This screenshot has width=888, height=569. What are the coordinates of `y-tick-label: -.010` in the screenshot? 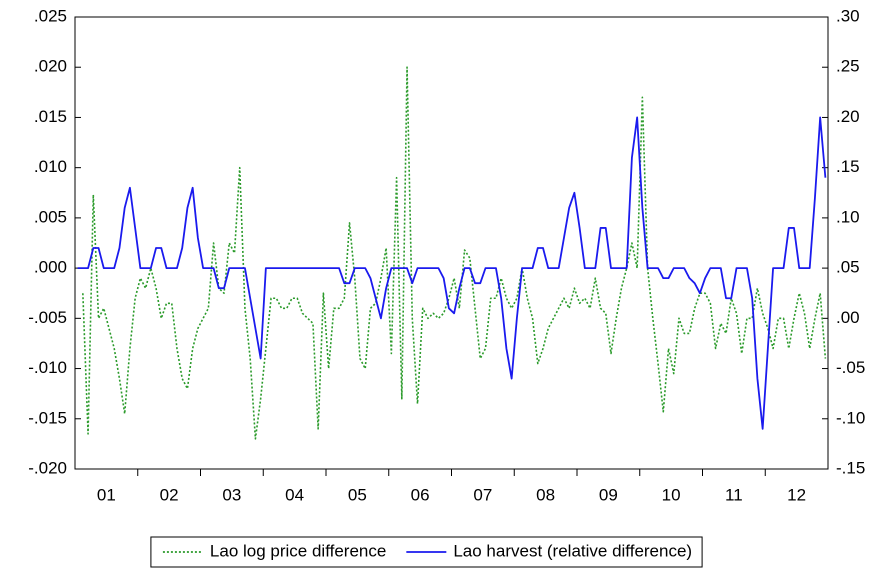 It's located at (47, 367).